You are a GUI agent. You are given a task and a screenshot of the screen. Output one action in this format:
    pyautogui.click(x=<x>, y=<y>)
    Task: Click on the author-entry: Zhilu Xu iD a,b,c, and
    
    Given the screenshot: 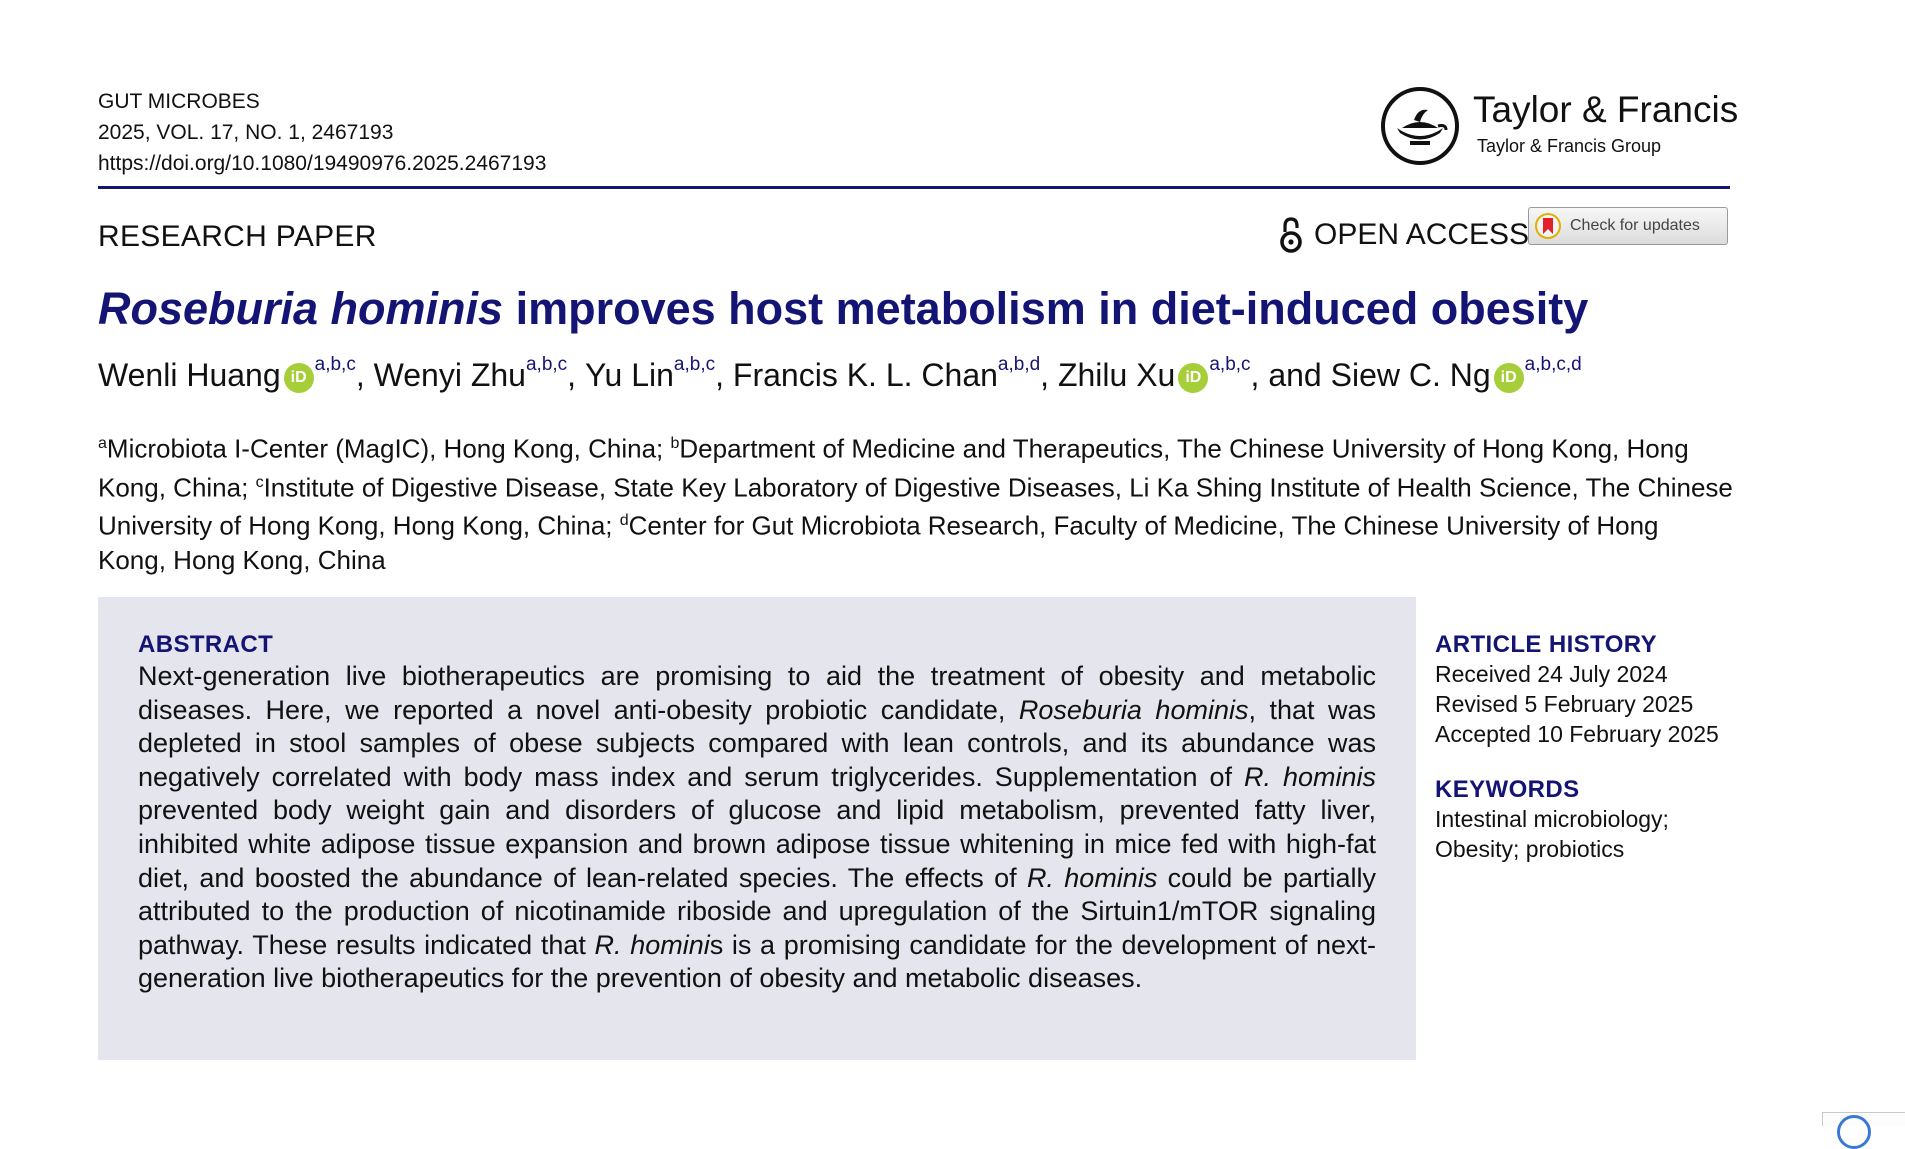 What is the action you would take?
    pyautogui.click(x=1194, y=374)
    